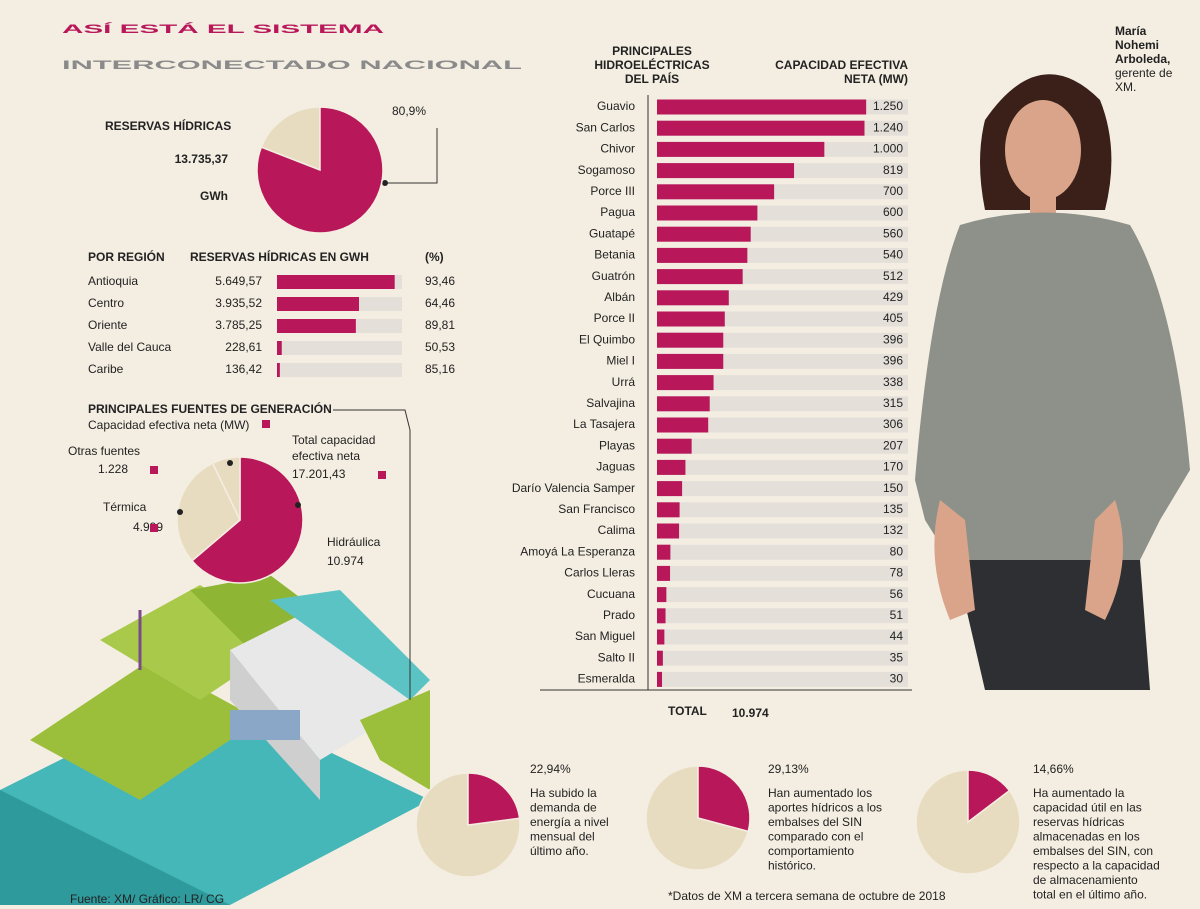 The height and width of the screenshot is (909, 1200). I want to click on region-value: 136,42, so click(243, 369).